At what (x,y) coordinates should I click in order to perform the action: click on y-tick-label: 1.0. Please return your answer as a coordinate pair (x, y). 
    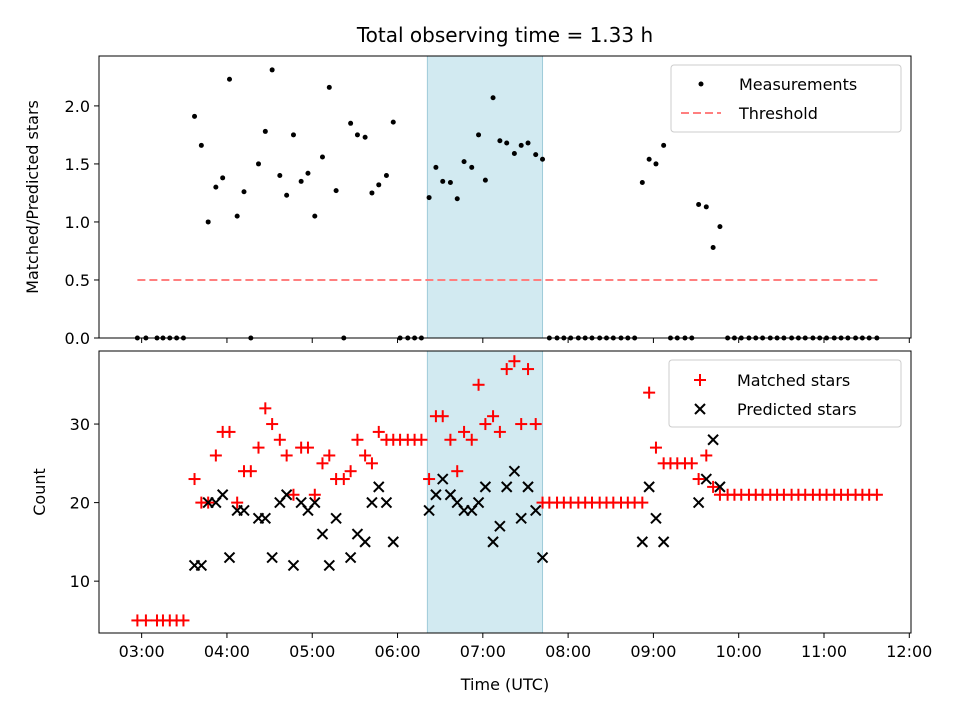
    Looking at the image, I should click on (77, 222).